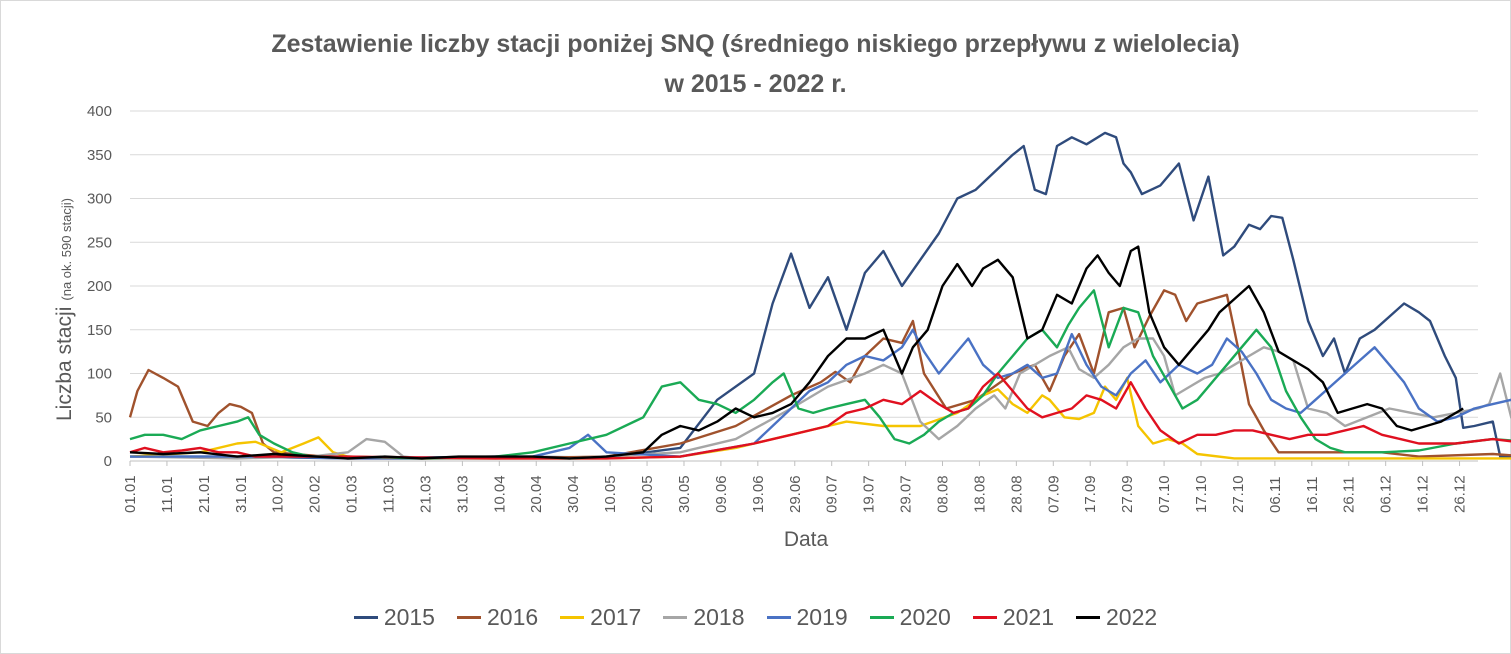 Image resolution: width=1511 pixels, height=654 pixels. What do you see at coordinates (647, 494) in the screenshot?
I see `x-tick-label: 20.05` at bounding box center [647, 494].